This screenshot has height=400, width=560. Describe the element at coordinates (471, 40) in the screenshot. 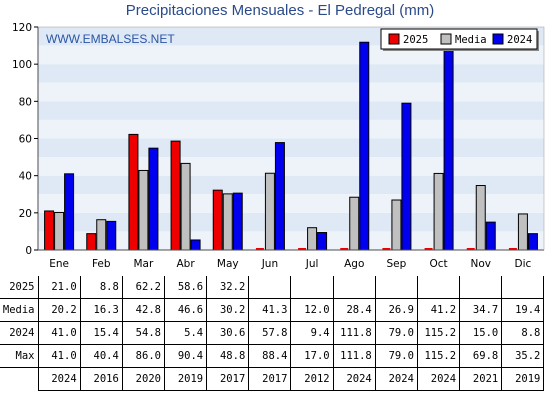

I see `legend-label-media: Media` at that location.